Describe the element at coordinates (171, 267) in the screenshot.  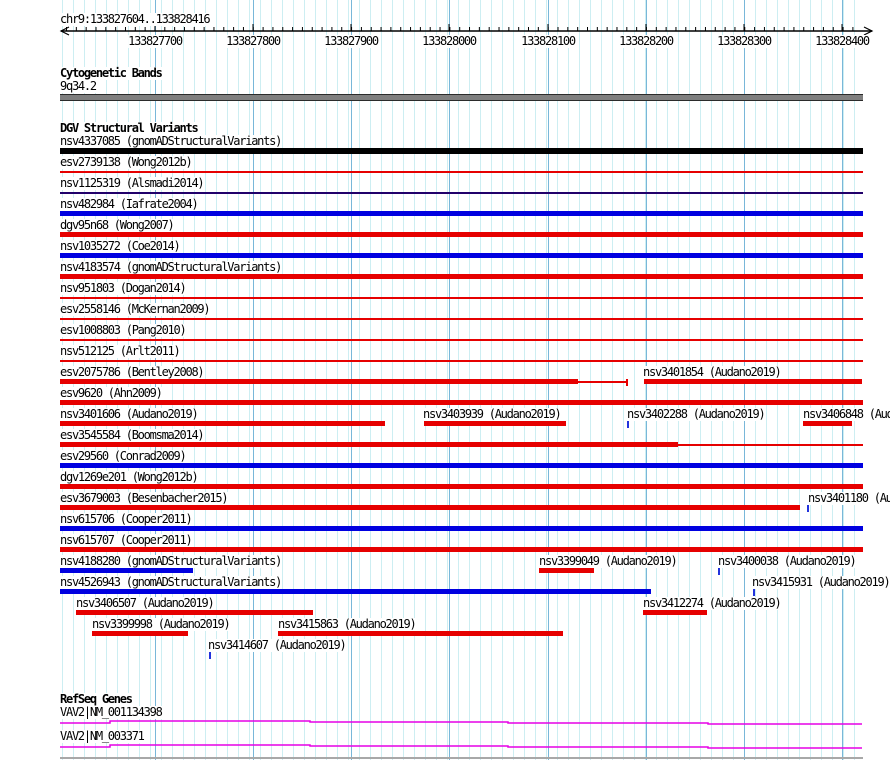
I see `variant-label: nsv4183574 (gnomADStructuralVariants)` at that location.